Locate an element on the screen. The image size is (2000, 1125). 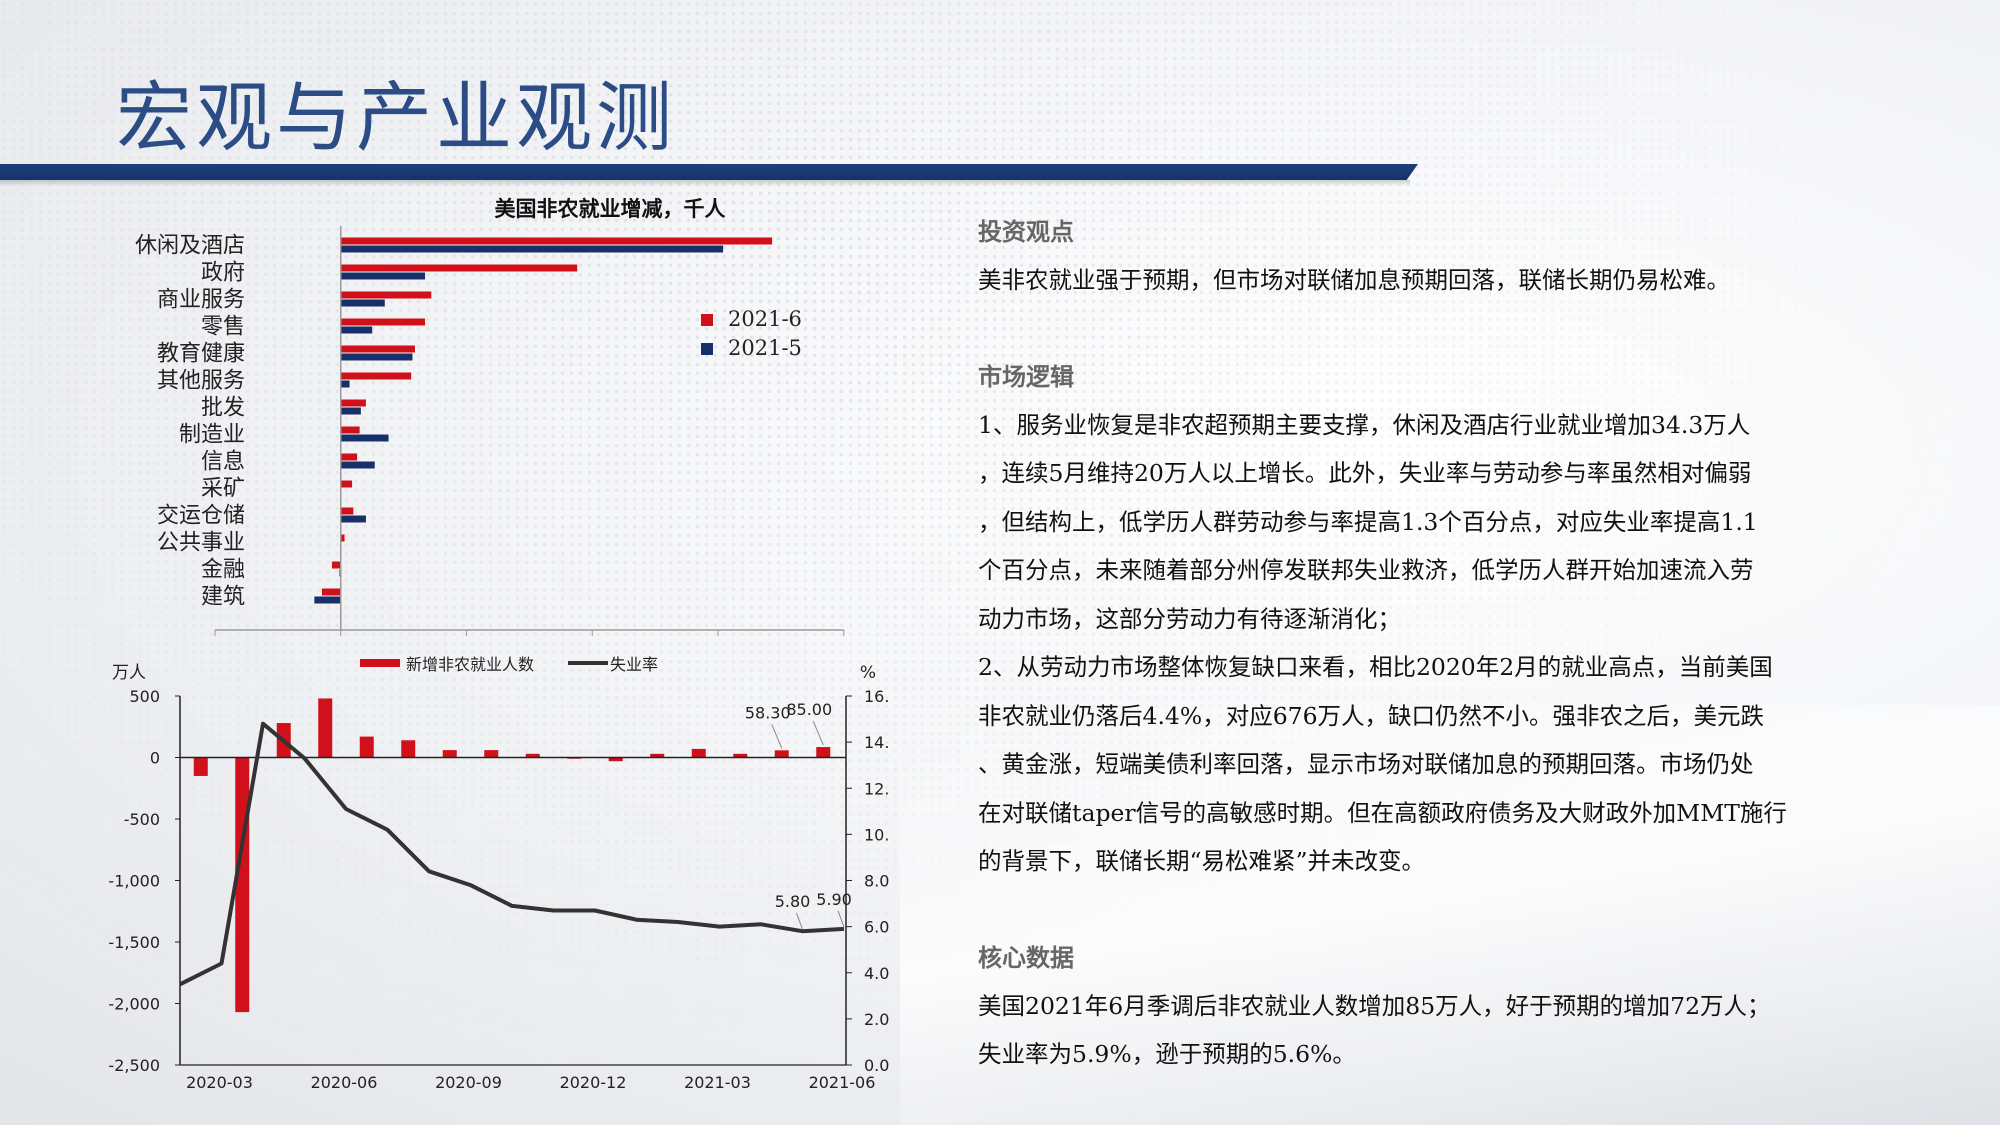
left-tick-label: -2,000 is located at coordinates (134, 1004).